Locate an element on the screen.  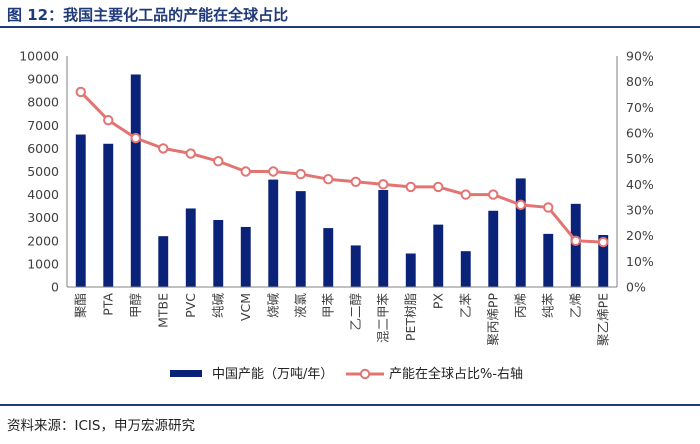
share-point-聚酯 is located at coordinates (80, 92).